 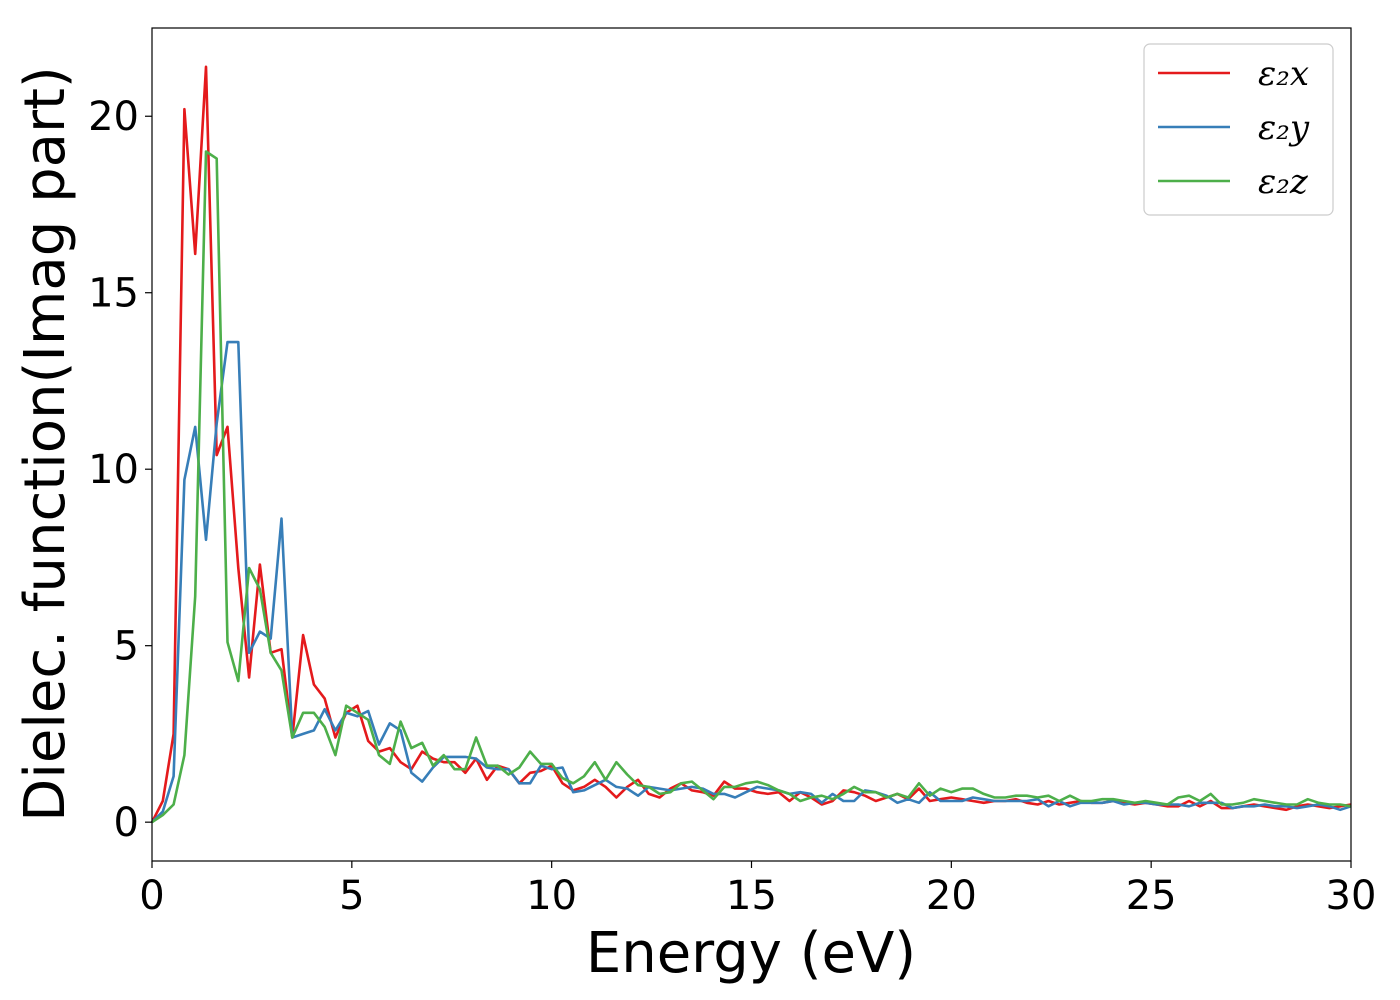 What do you see at coordinates (113, 470) in the screenshot?
I see `y-tick-label: 10` at bounding box center [113, 470].